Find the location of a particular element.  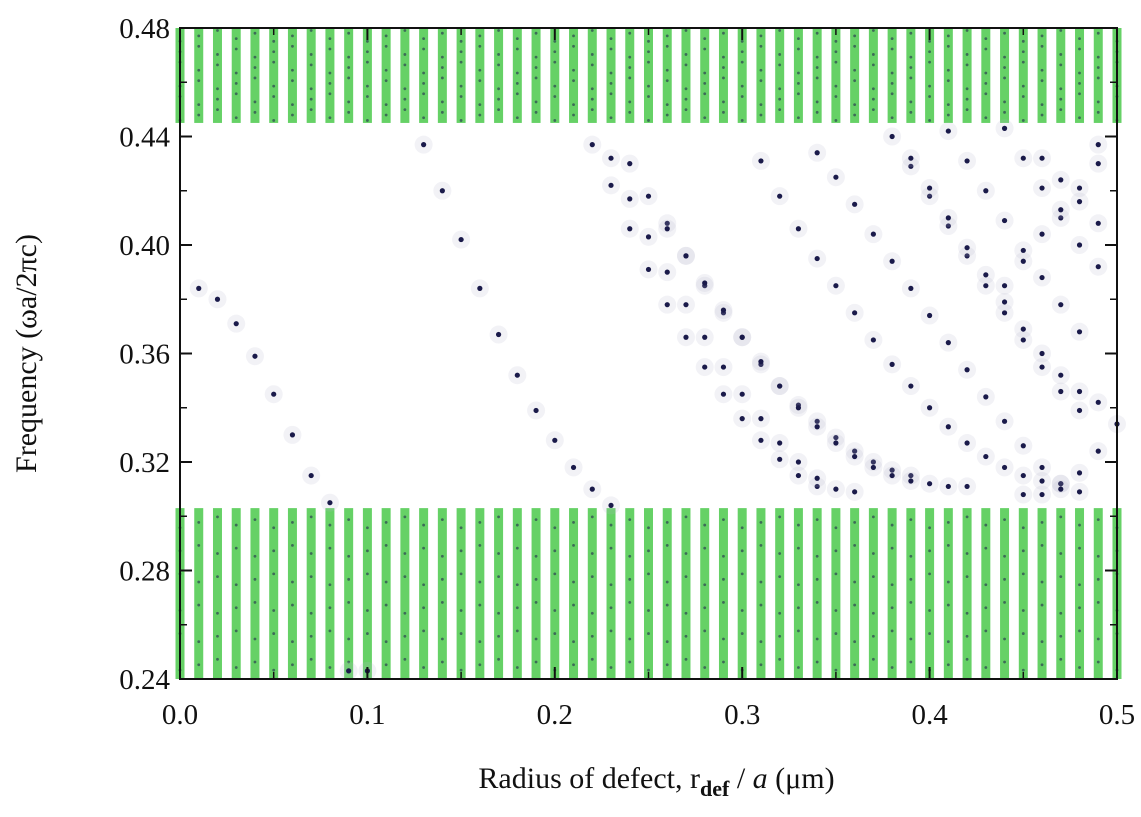

x-tick-label: 0.2 is located at coordinates (555, 715).